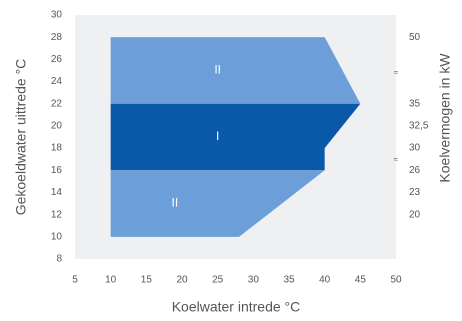 The image size is (462, 321). I want to click on y-tick-label: 26, so click(57, 59).